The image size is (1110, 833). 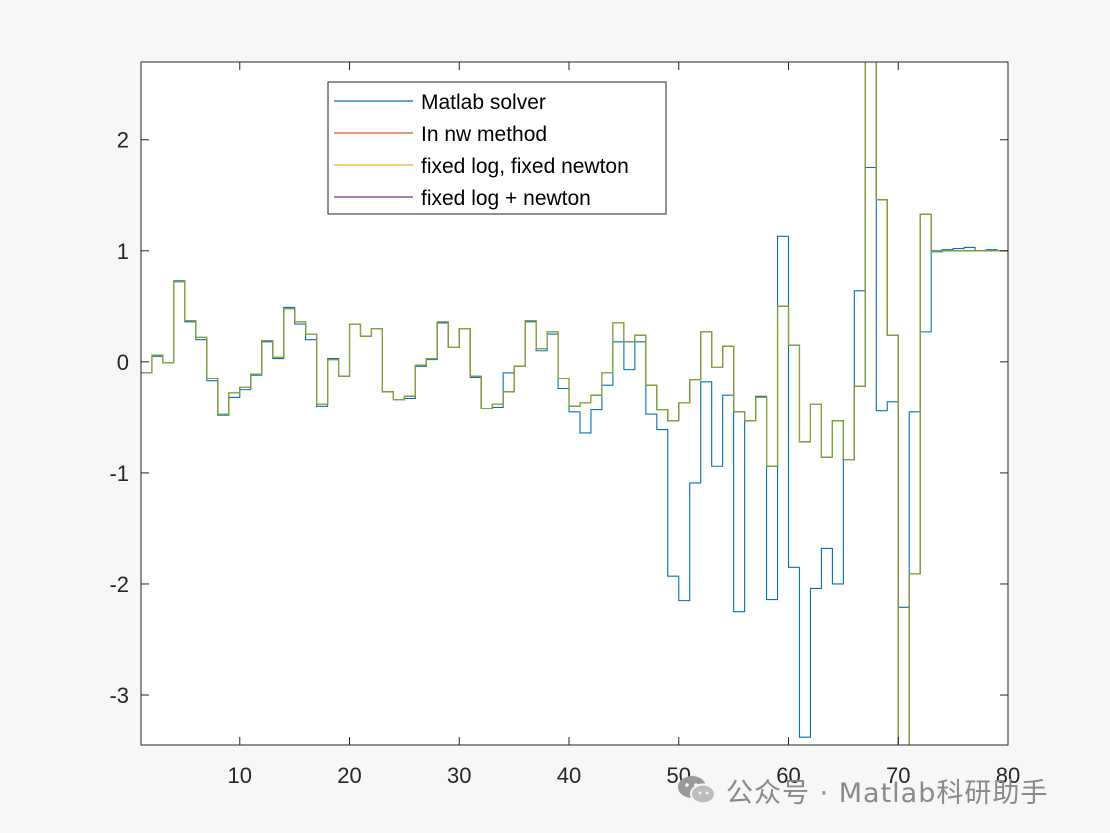 I want to click on x-tick-label-40: 40, so click(x=569, y=775).